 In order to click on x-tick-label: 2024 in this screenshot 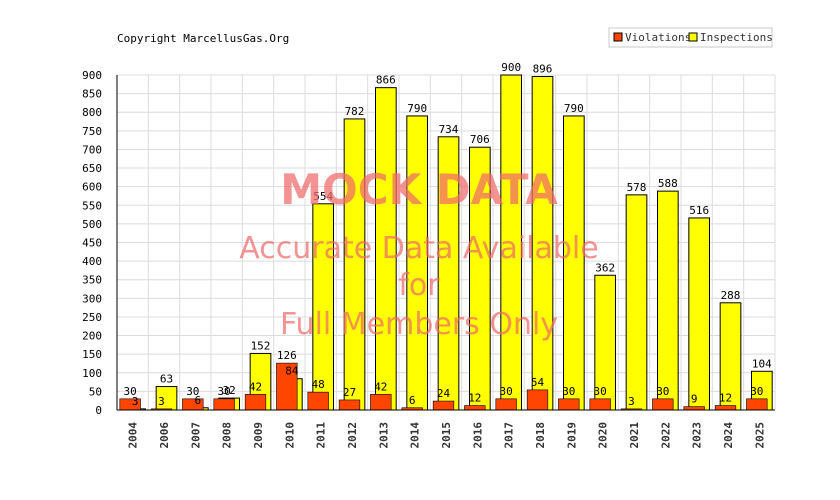, I will do `click(728, 435)`.